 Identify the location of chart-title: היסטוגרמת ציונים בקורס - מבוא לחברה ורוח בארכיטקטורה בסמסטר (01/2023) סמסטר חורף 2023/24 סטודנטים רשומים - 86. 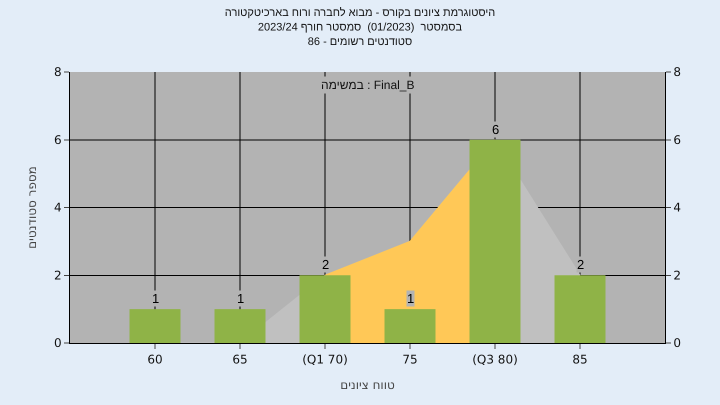
(360, 27).